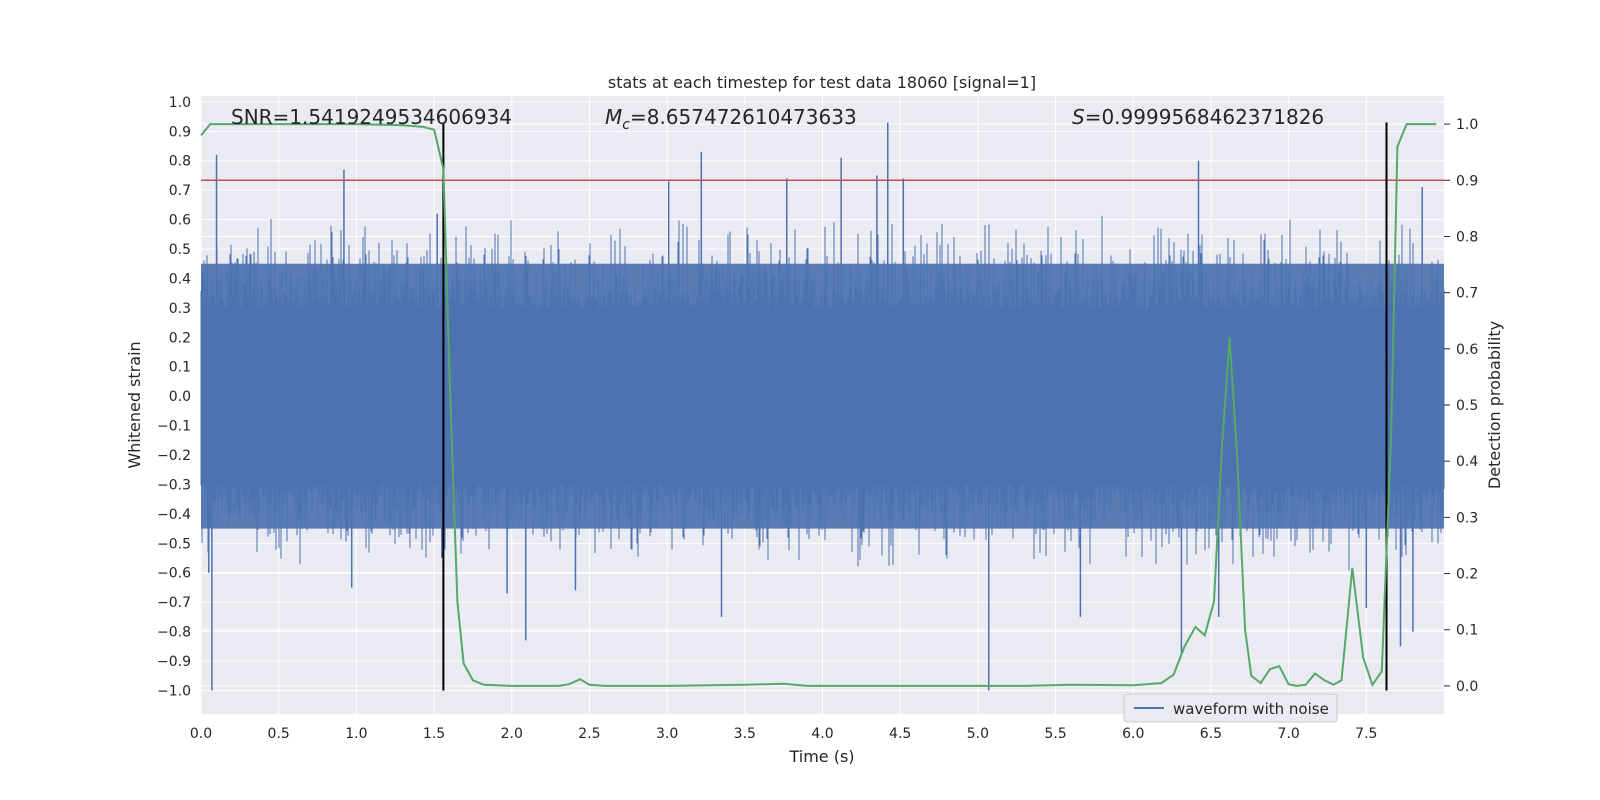 Image resolution: width=1600 pixels, height=800 pixels. I want to click on snr-annotation: SNR=1.5419249534606934, so click(371, 117).